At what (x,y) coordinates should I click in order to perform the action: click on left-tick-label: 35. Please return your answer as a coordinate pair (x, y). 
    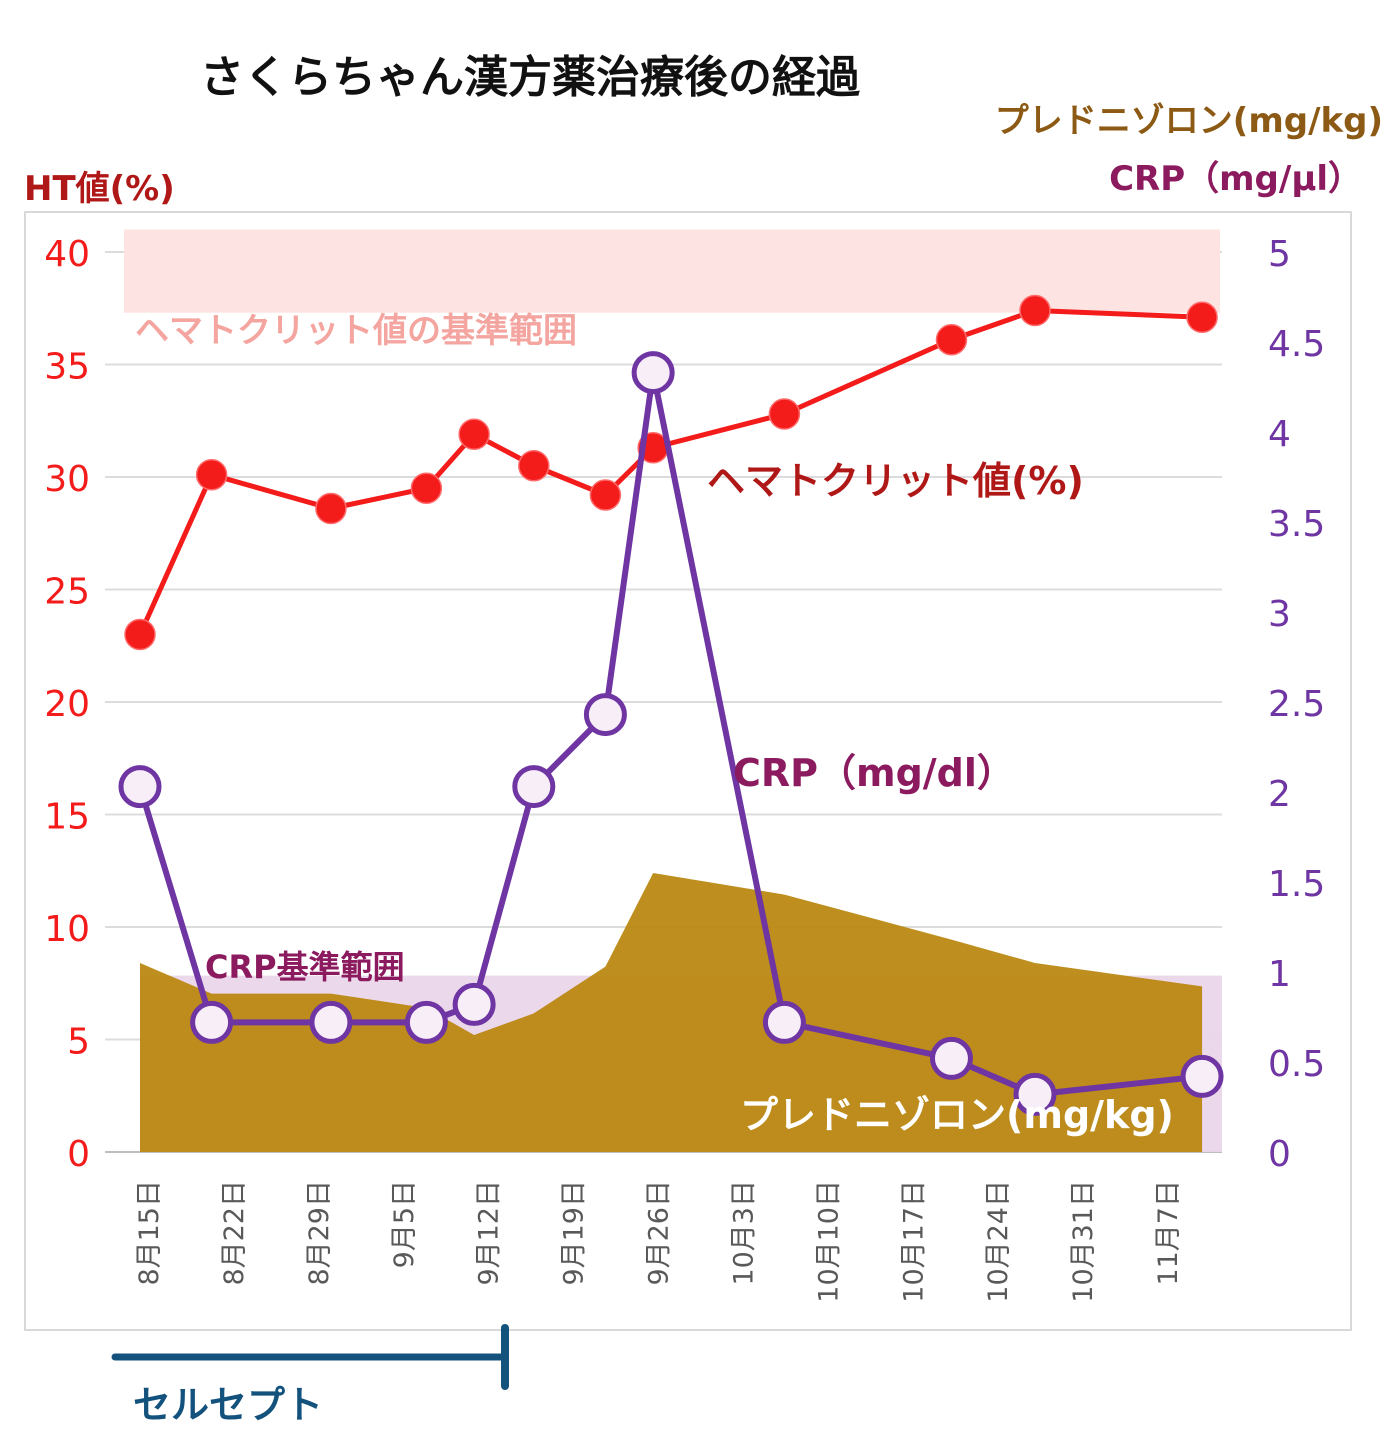
    Looking at the image, I should click on (67, 367).